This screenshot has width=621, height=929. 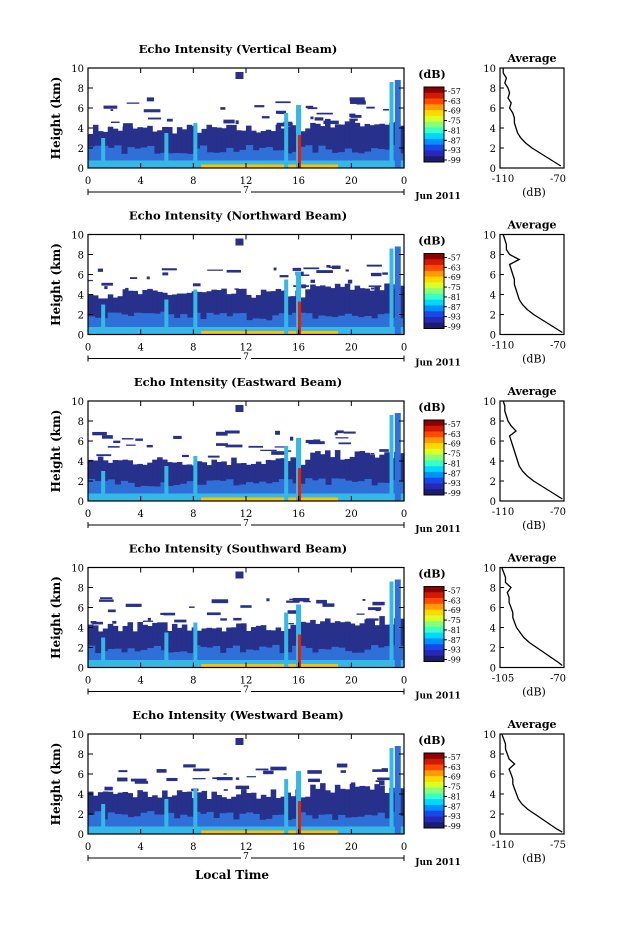 I want to click on y-tick-label: 10, so click(x=77, y=236).